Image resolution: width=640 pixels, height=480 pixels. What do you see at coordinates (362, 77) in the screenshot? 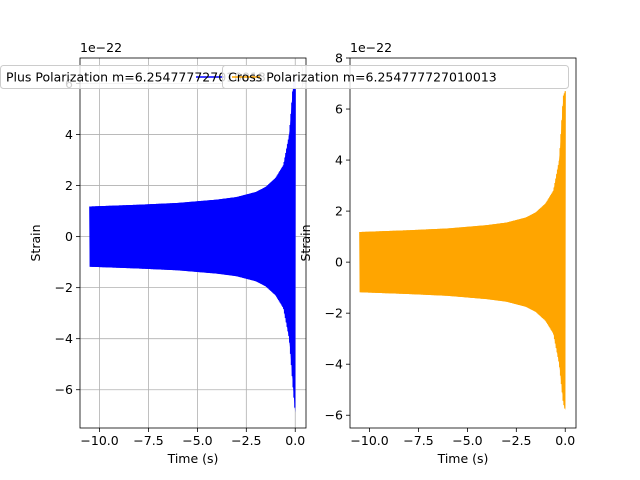
I see `legend-label: Cross Polarization m=6.254777727010013` at bounding box center [362, 77].